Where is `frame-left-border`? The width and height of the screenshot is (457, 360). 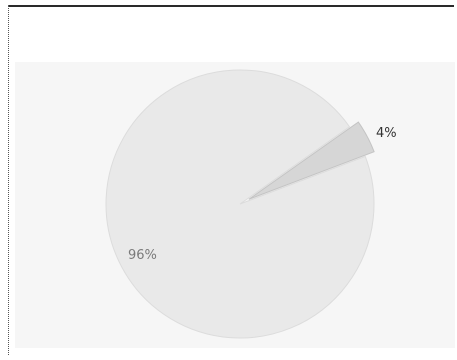 frame-left-border is located at coordinates (8, 180).